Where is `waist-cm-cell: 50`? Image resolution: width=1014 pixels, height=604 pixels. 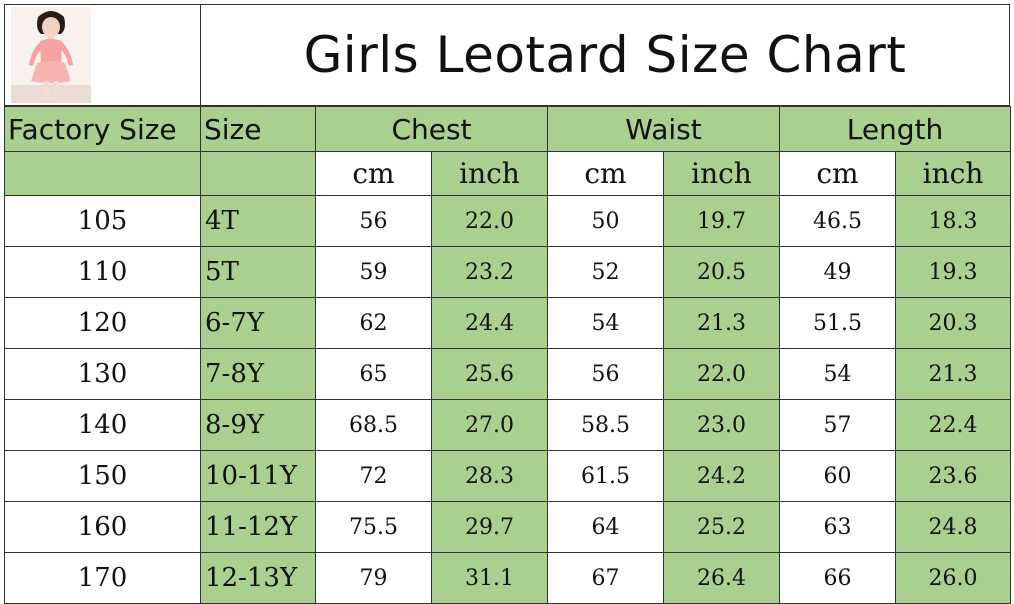
waist-cm-cell: 50 is located at coordinates (605, 221).